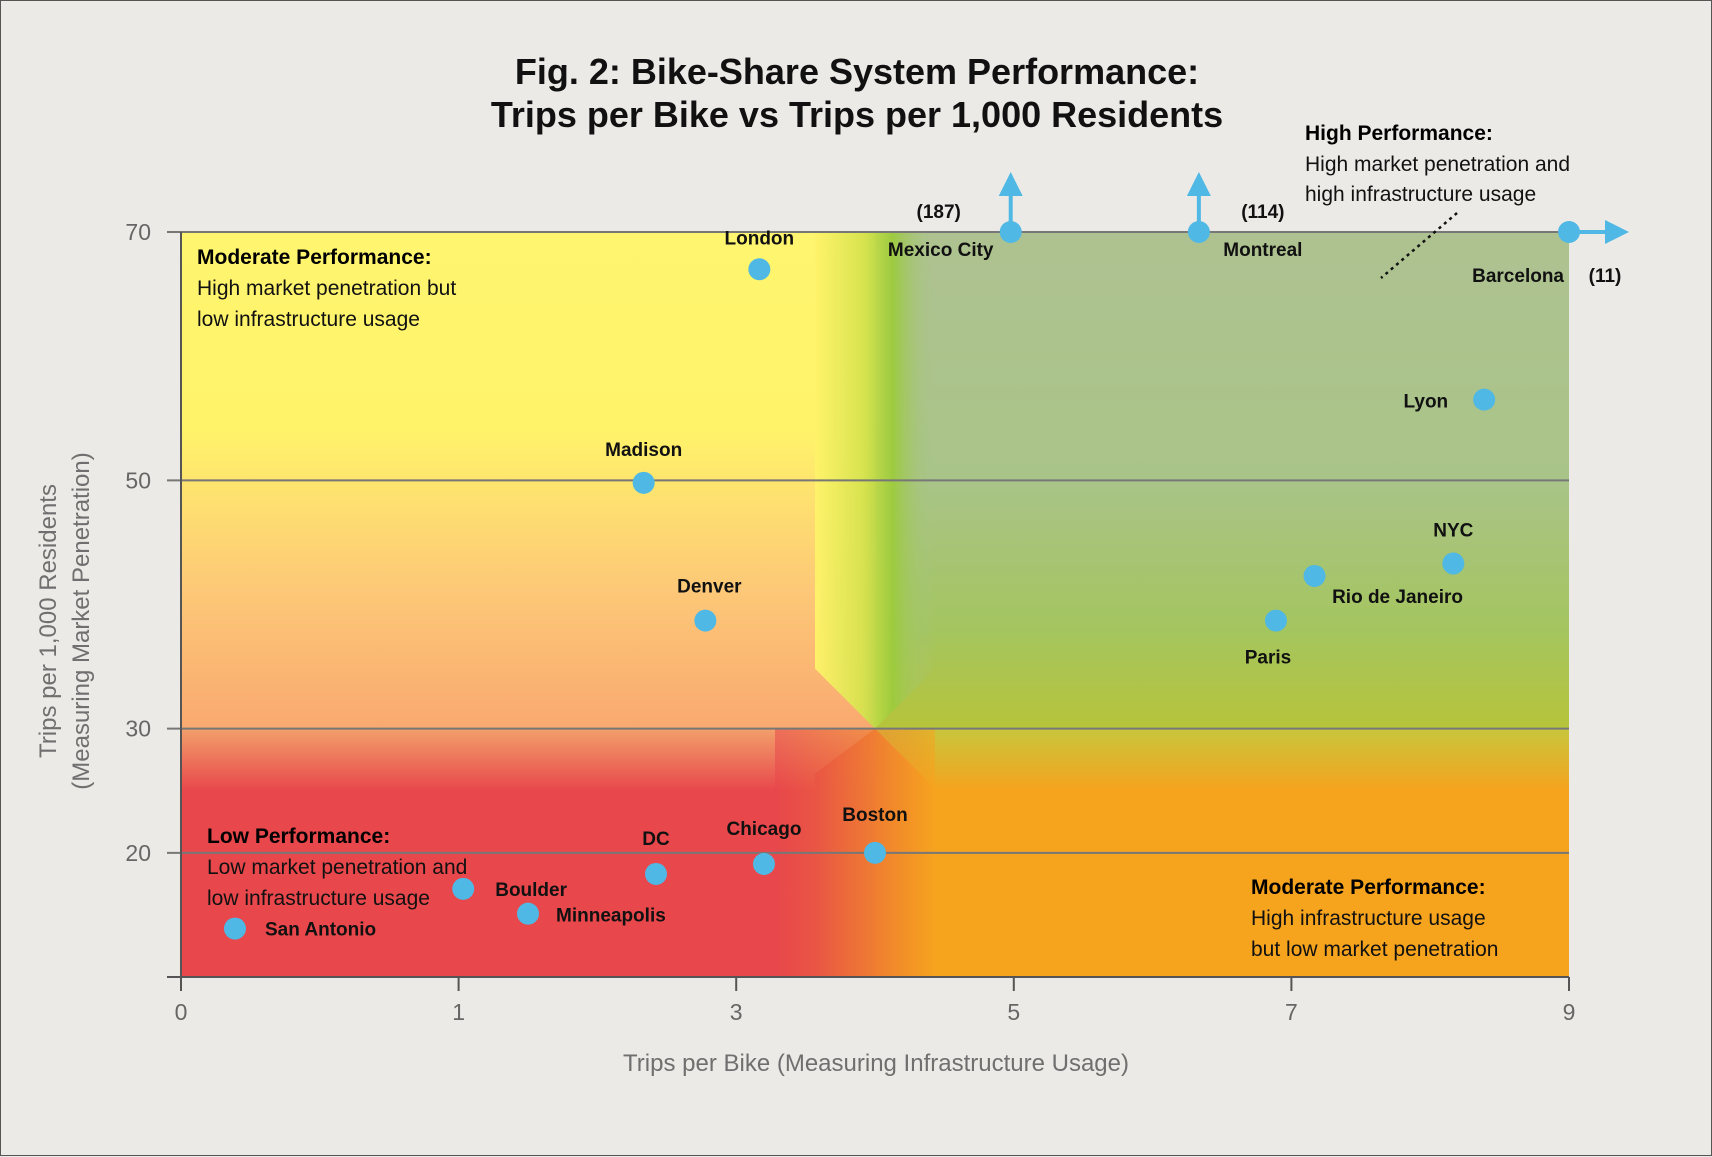 The height and width of the screenshot is (1157, 1712). I want to click on y-tick-label: 70, so click(138, 232).